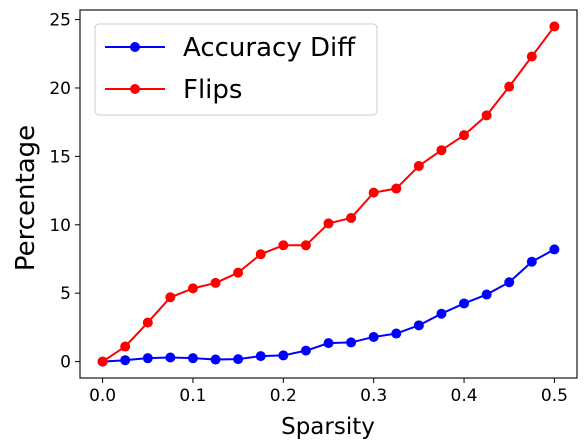  Describe the element at coordinates (283, 396) in the screenshot. I see `x-tick-label: 0.2` at that location.